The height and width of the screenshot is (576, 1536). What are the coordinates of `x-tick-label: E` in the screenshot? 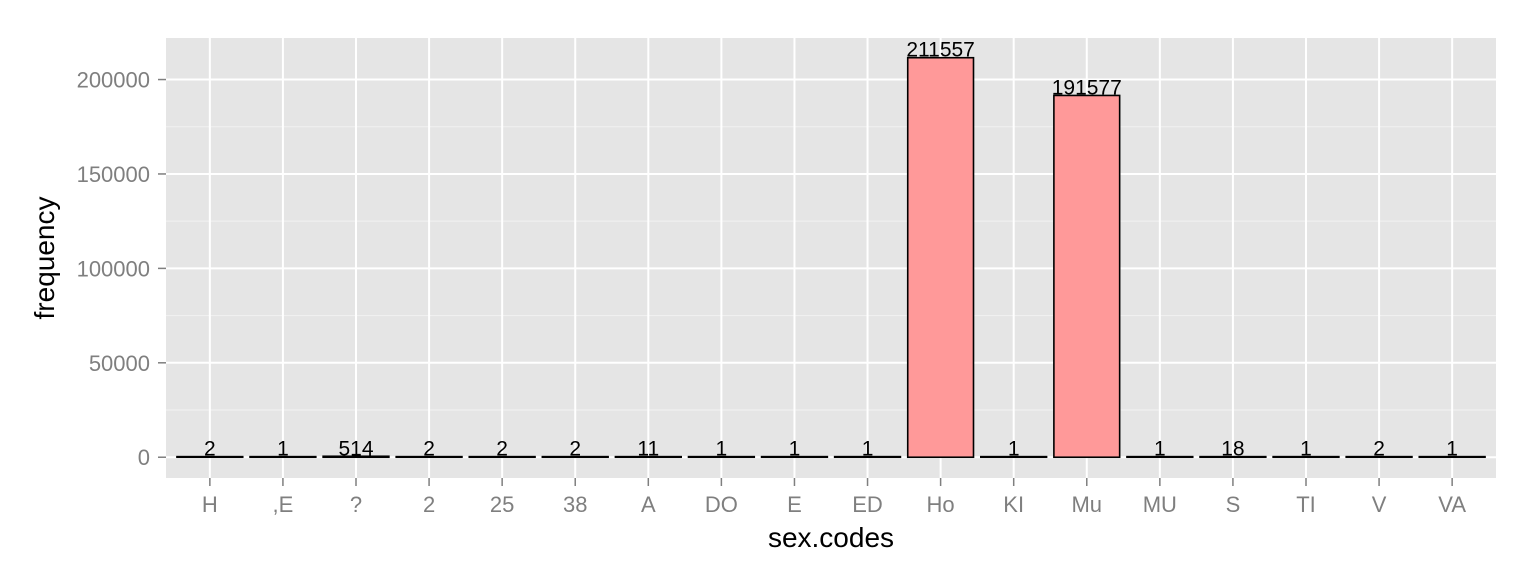 It's located at (794, 504).